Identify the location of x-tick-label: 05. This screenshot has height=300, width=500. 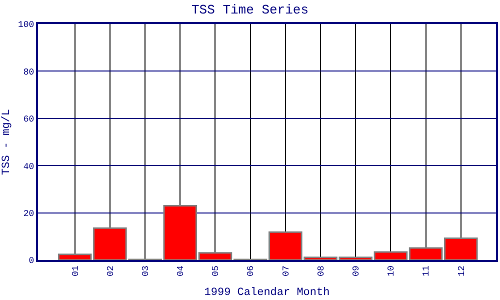
(216, 271).